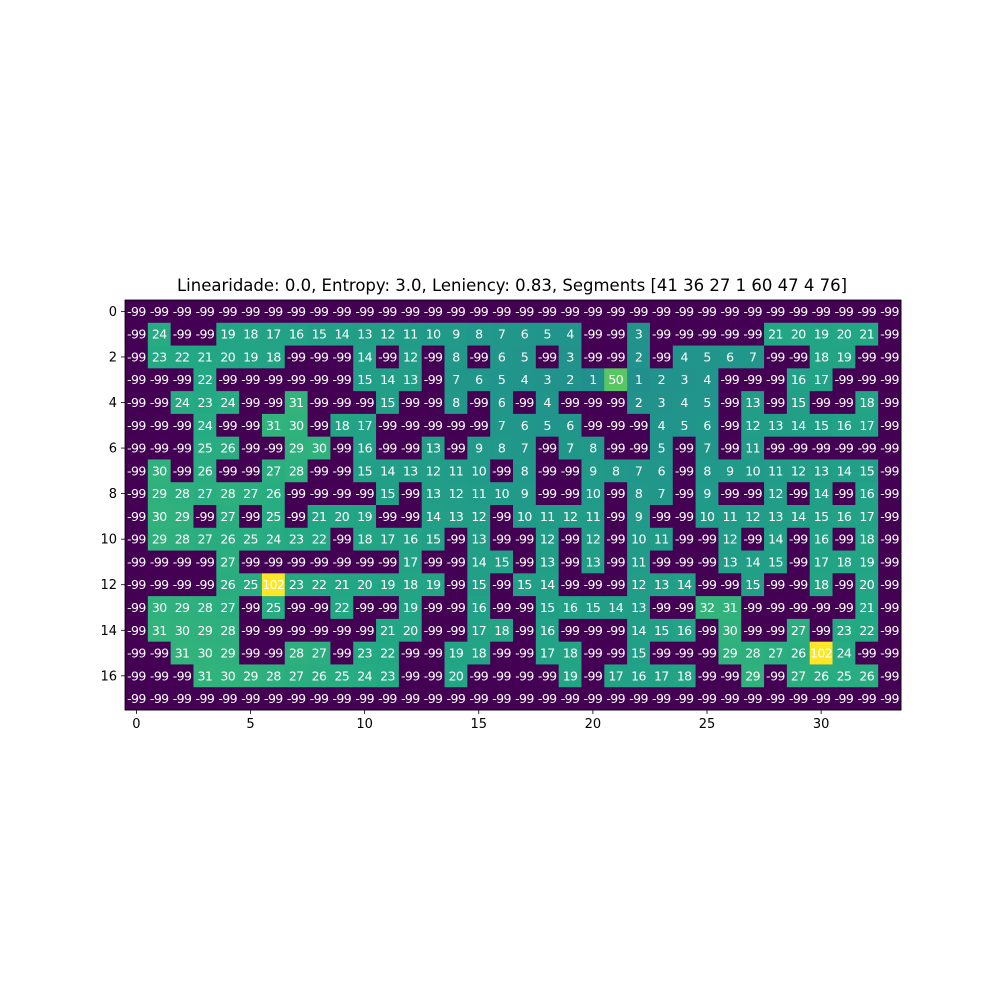 The height and width of the screenshot is (1000, 1000). I want to click on cell-value-label: 31, so click(182, 653).